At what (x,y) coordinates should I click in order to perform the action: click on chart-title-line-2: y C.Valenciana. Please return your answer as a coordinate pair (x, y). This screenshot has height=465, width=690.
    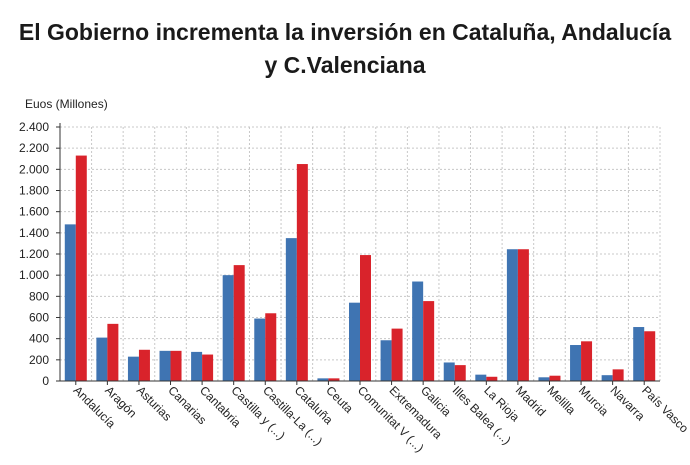
    Looking at the image, I should click on (345, 65).